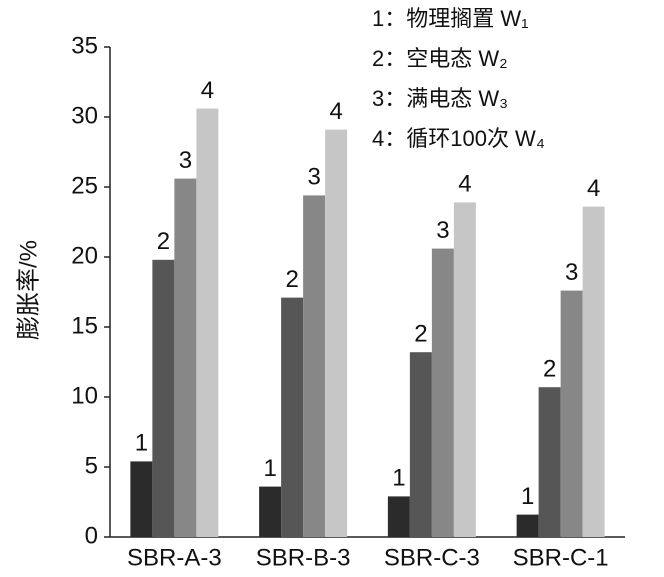 The height and width of the screenshot is (577, 664). I want to click on legend-label: 2：空电态 W₂, so click(440, 58).